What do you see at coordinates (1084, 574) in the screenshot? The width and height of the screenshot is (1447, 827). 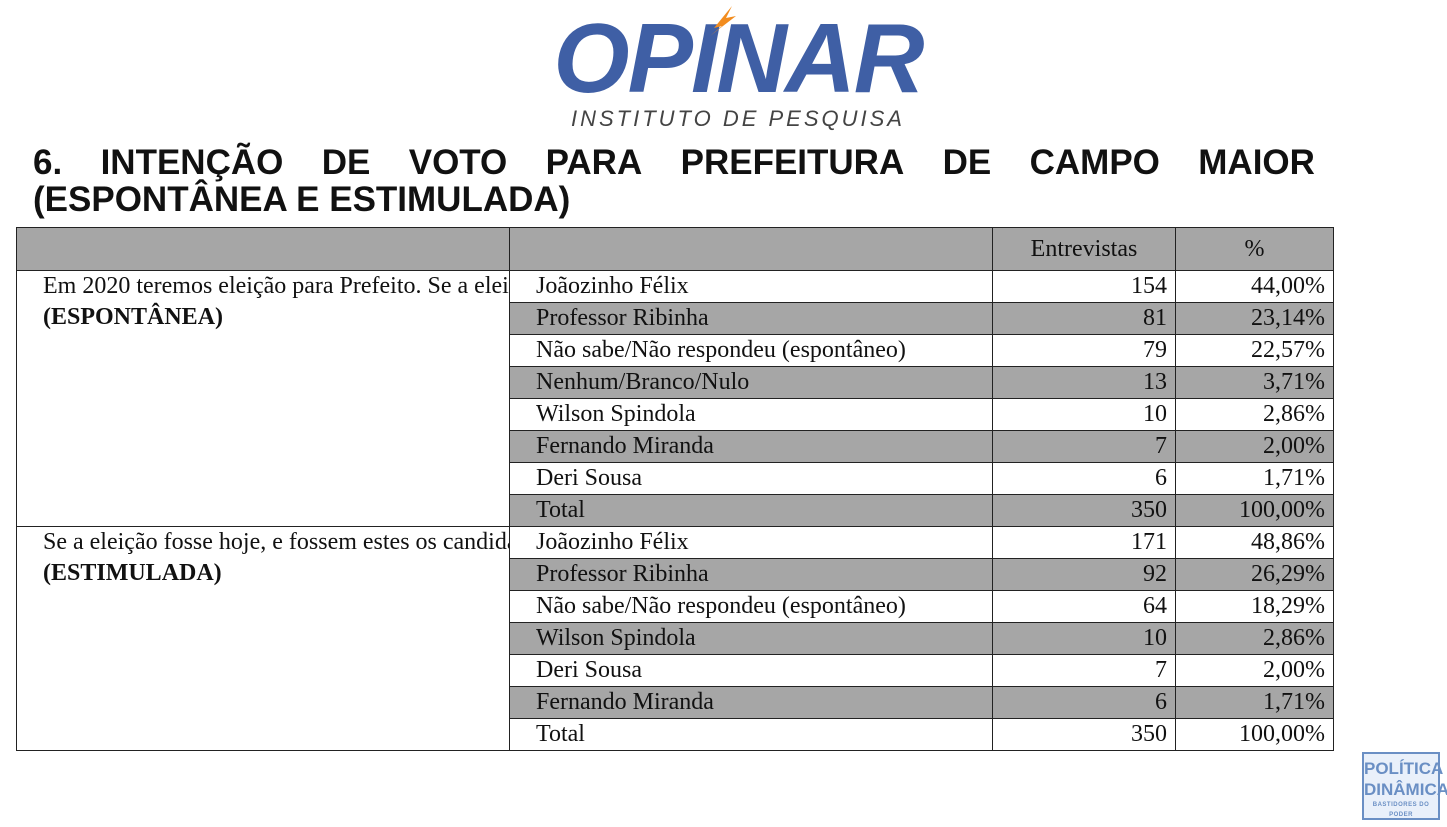 I see `interview-count: 92` at bounding box center [1084, 574].